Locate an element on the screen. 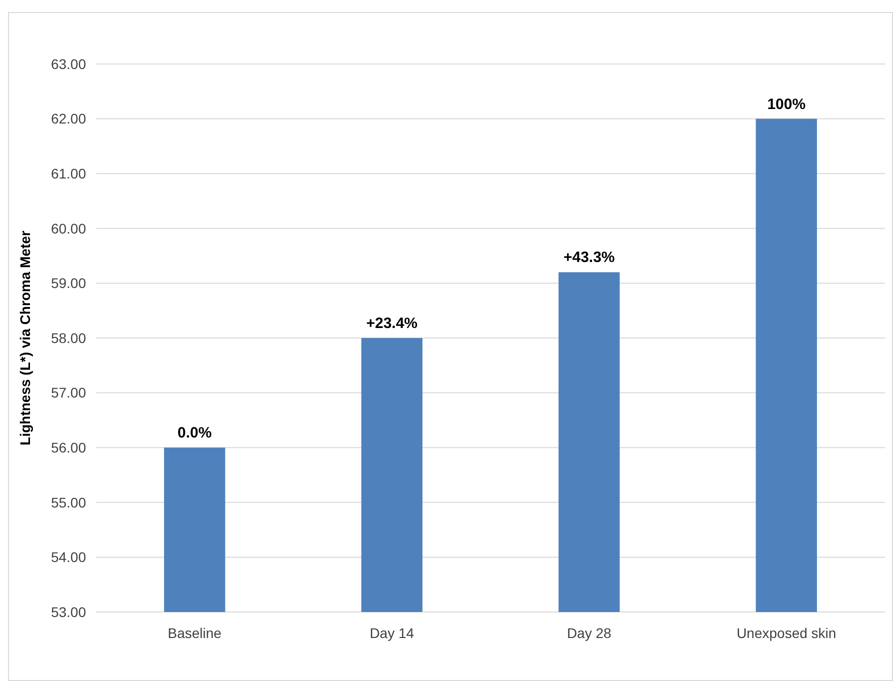 The image size is (893, 681). y-tick-label: 54.00 is located at coordinates (68, 557).